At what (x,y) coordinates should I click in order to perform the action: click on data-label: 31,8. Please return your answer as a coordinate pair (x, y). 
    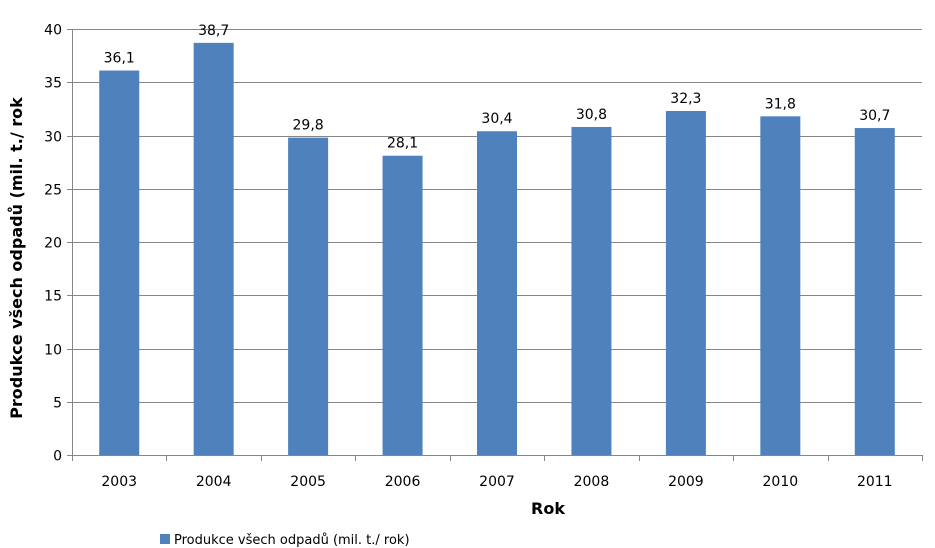
    Looking at the image, I should click on (780, 104).